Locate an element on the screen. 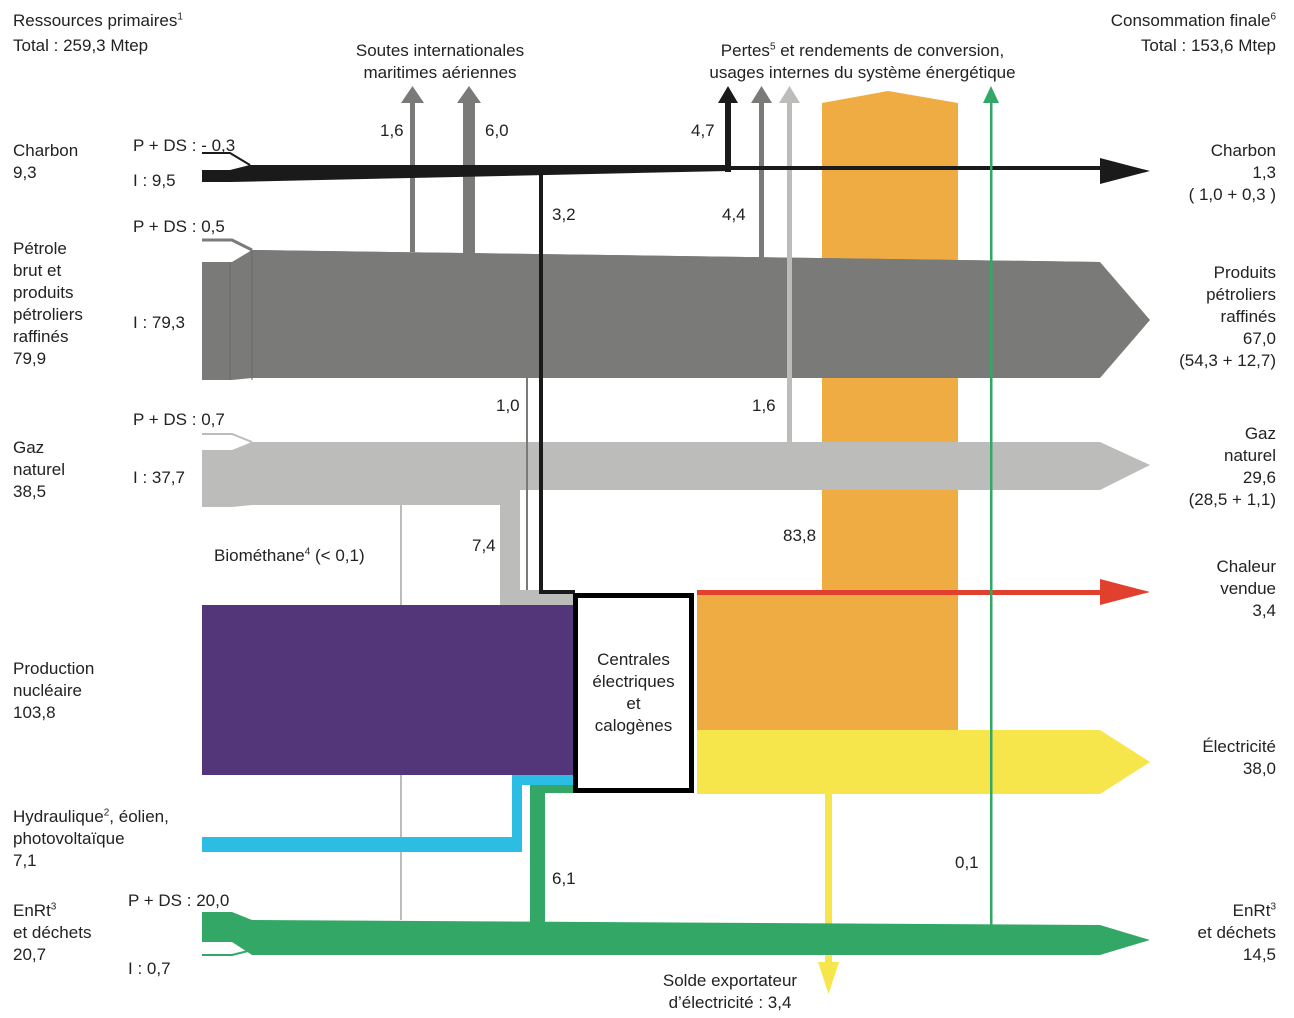 This screenshot has width=1294, height=1018. enrt-import: I : 0,7 is located at coordinates (149, 968).